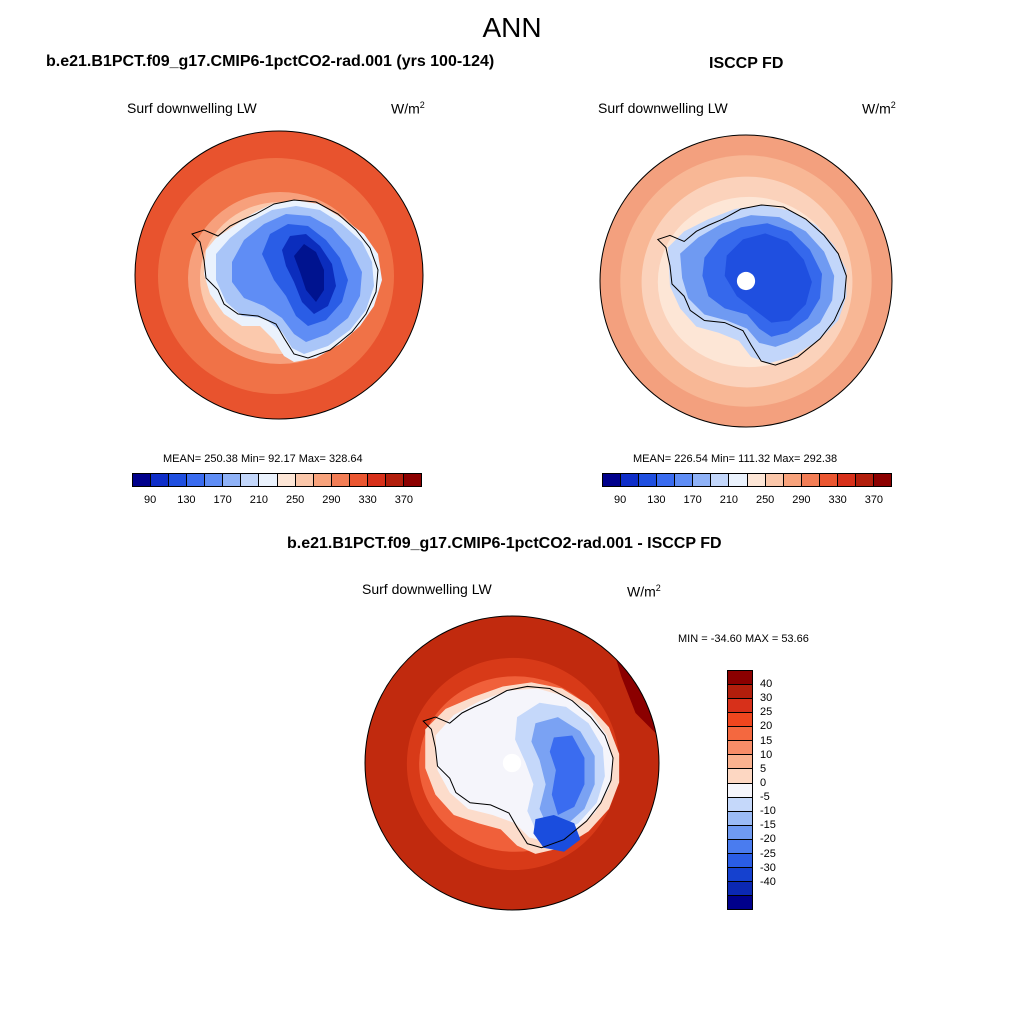 The image size is (1024, 1024). I want to click on panel2-polar-missing-data, so click(746, 281).